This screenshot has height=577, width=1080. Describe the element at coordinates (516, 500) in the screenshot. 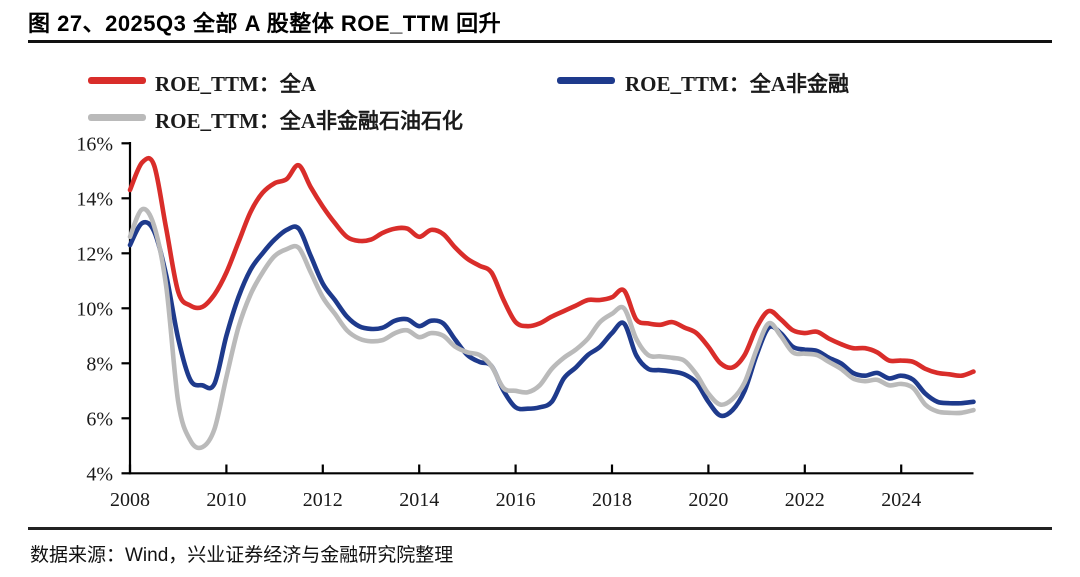

I see `x-tick-label: 2016` at that location.